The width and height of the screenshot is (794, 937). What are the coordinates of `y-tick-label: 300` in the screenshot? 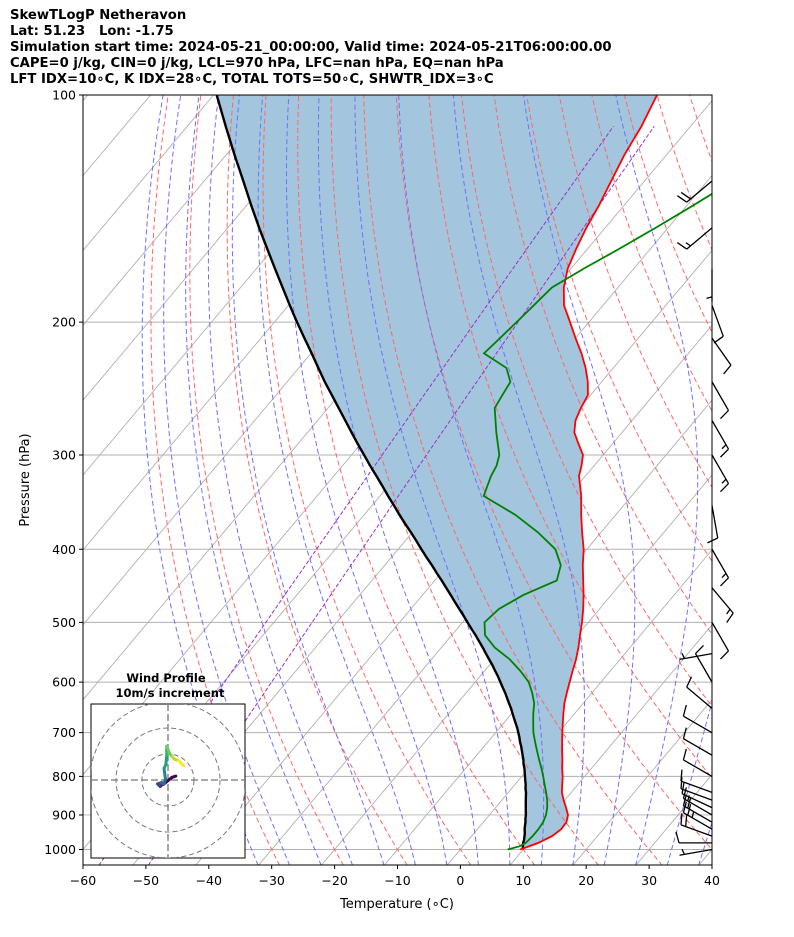 It's located at (64, 454).